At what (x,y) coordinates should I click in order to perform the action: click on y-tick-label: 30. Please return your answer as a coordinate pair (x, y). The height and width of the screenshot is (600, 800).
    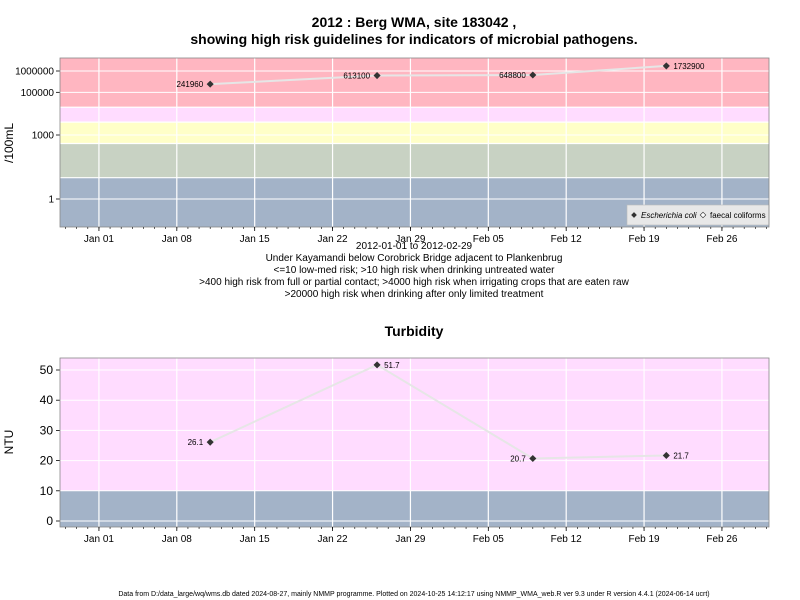
    Looking at the image, I should click on (47, 430).